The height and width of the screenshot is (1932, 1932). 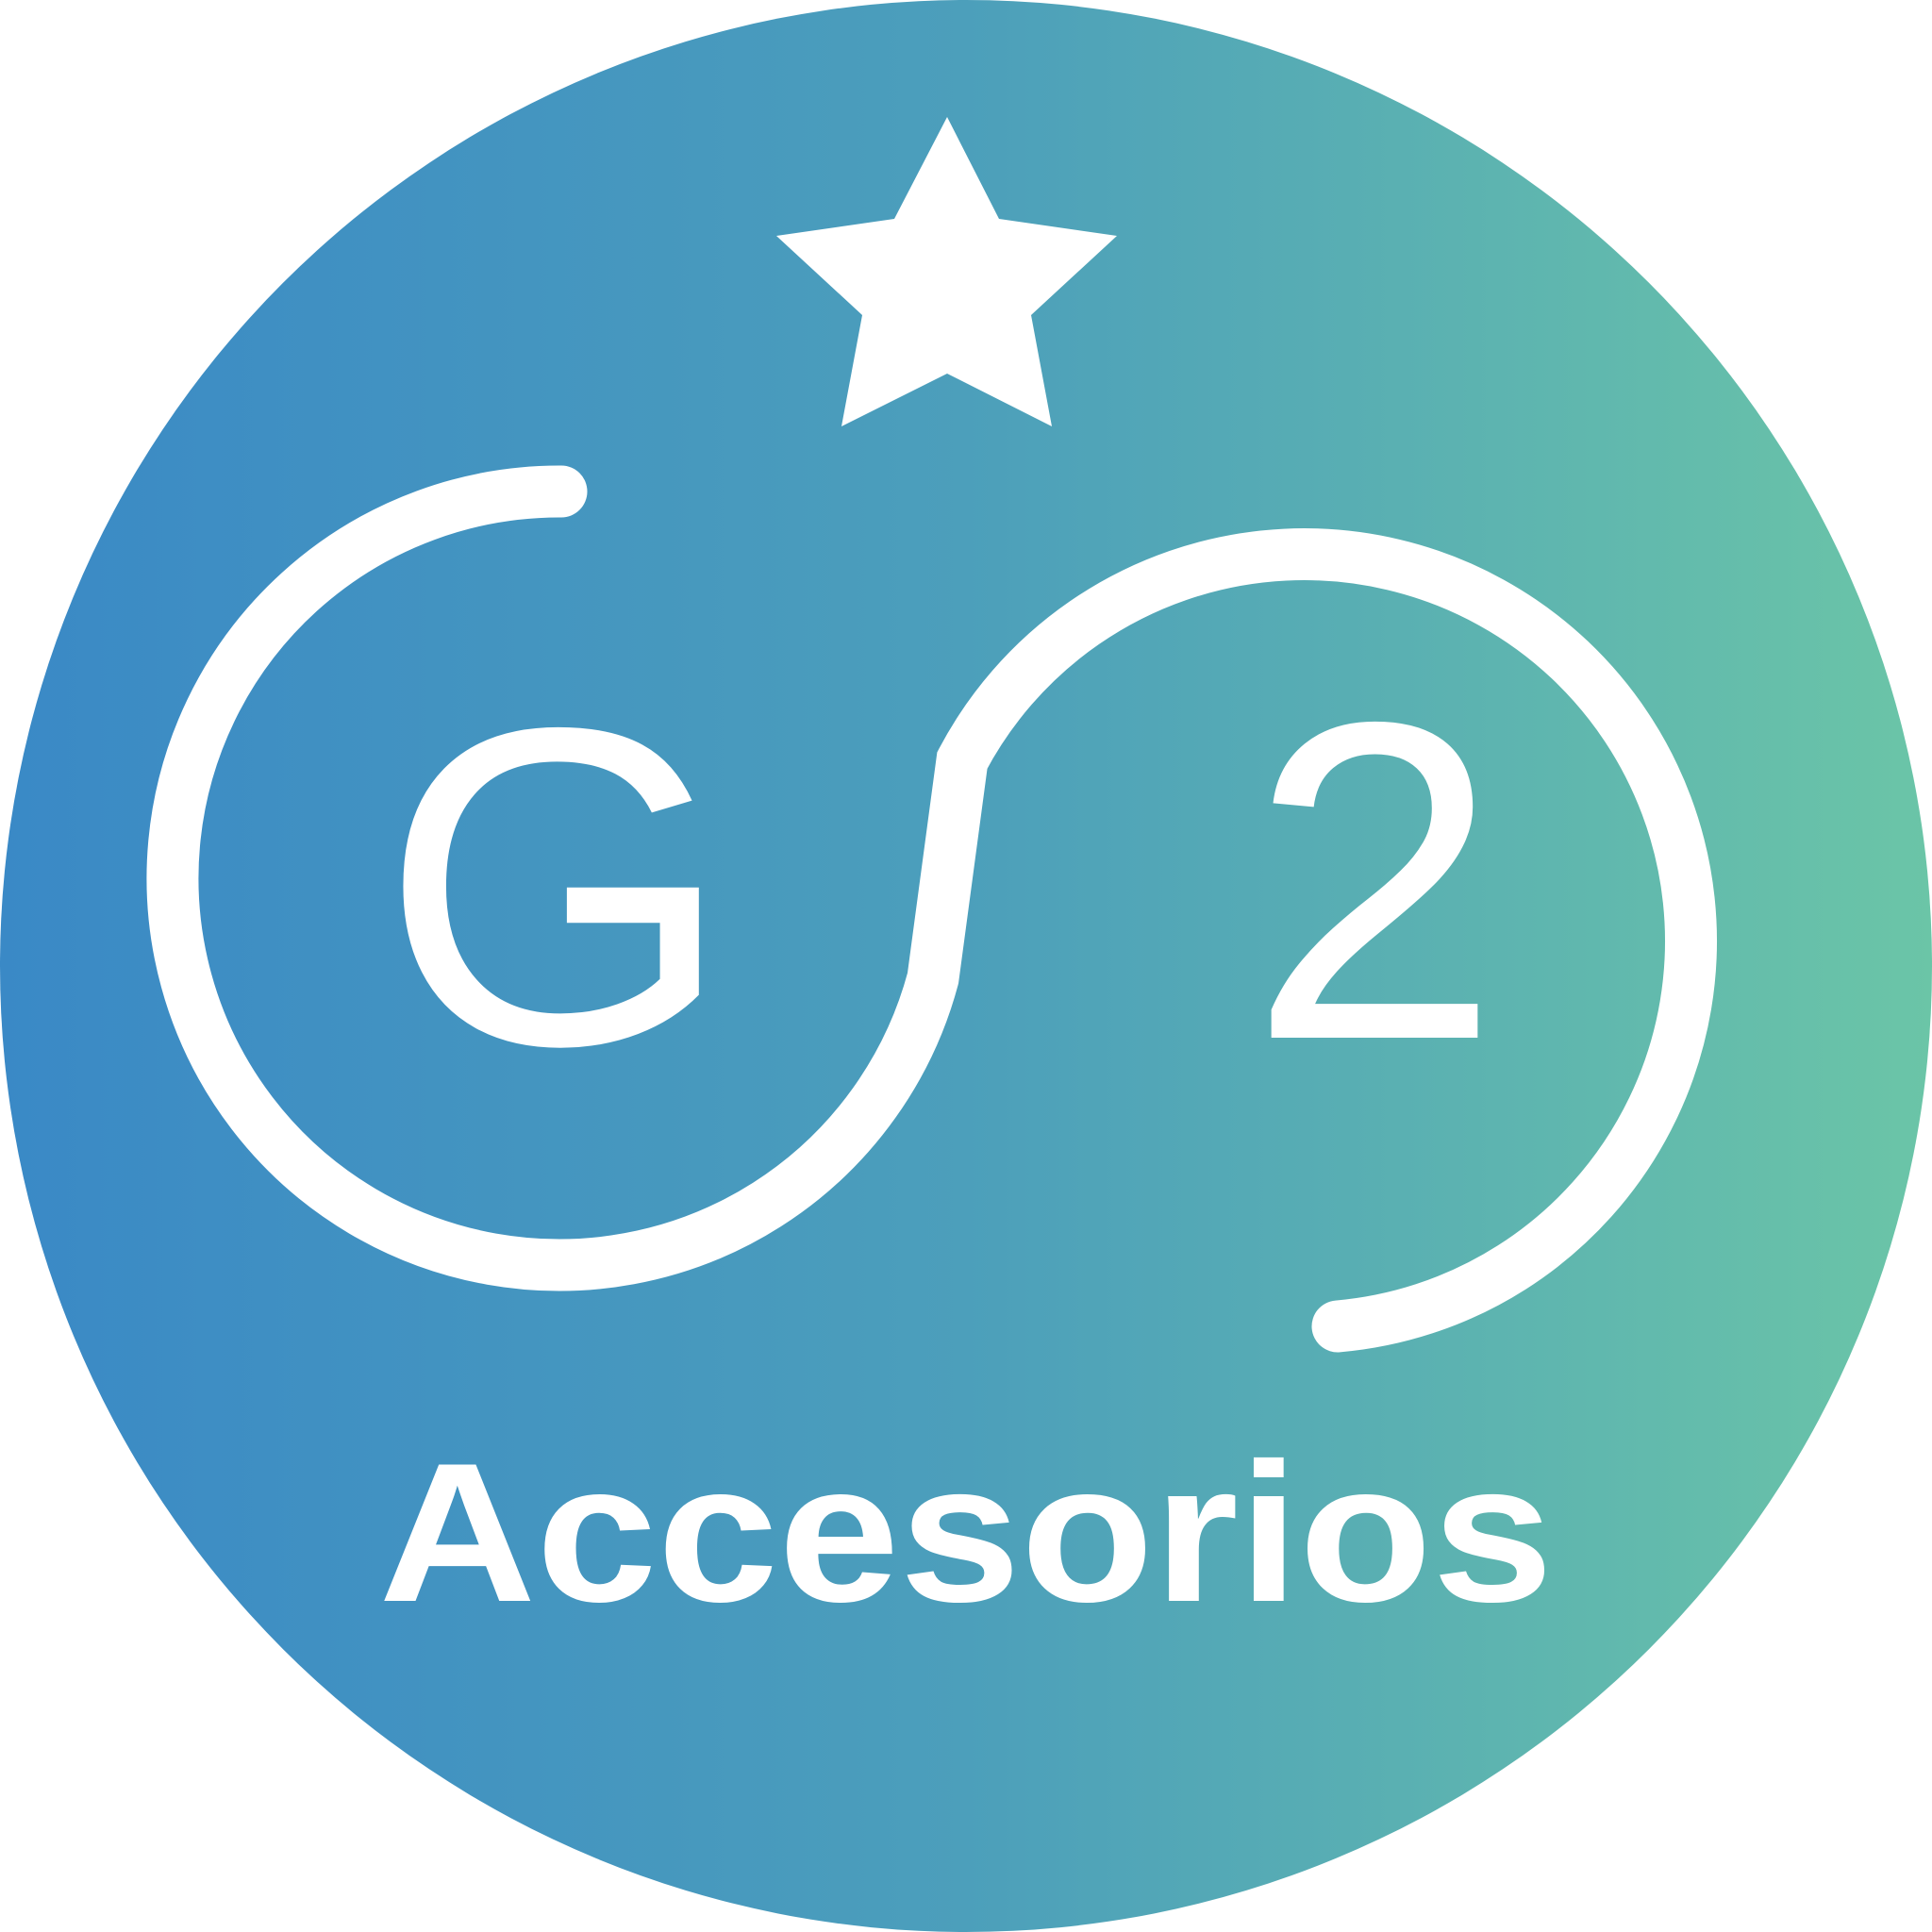 What do you see at coordinates (947, 271) in the screenshot?
I see `star-icon` at bounding box center [947, 271].